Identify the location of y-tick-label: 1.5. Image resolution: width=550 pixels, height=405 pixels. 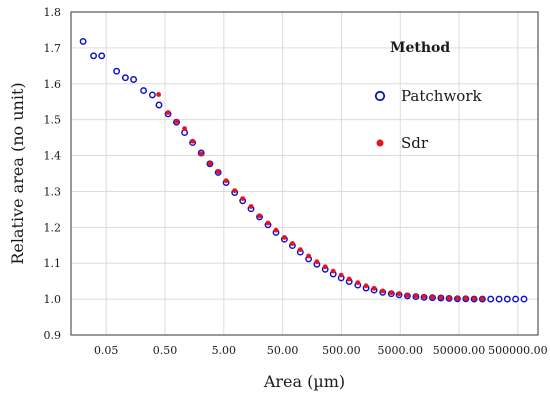
(53, 120).